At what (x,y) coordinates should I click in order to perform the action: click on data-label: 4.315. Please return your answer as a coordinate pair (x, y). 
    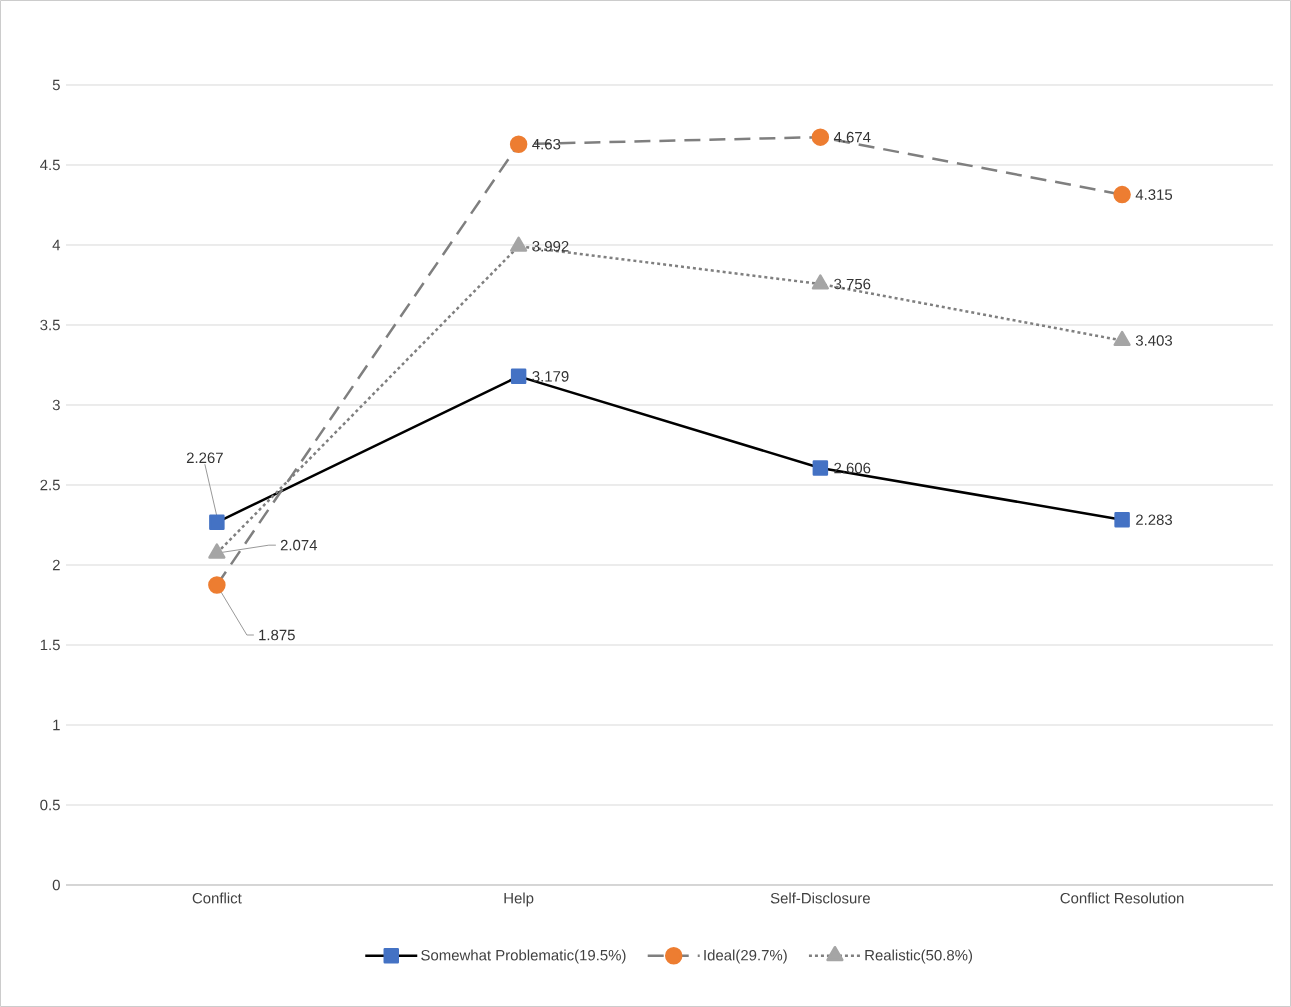
    Looking at the image, I should click on (1154, 194).